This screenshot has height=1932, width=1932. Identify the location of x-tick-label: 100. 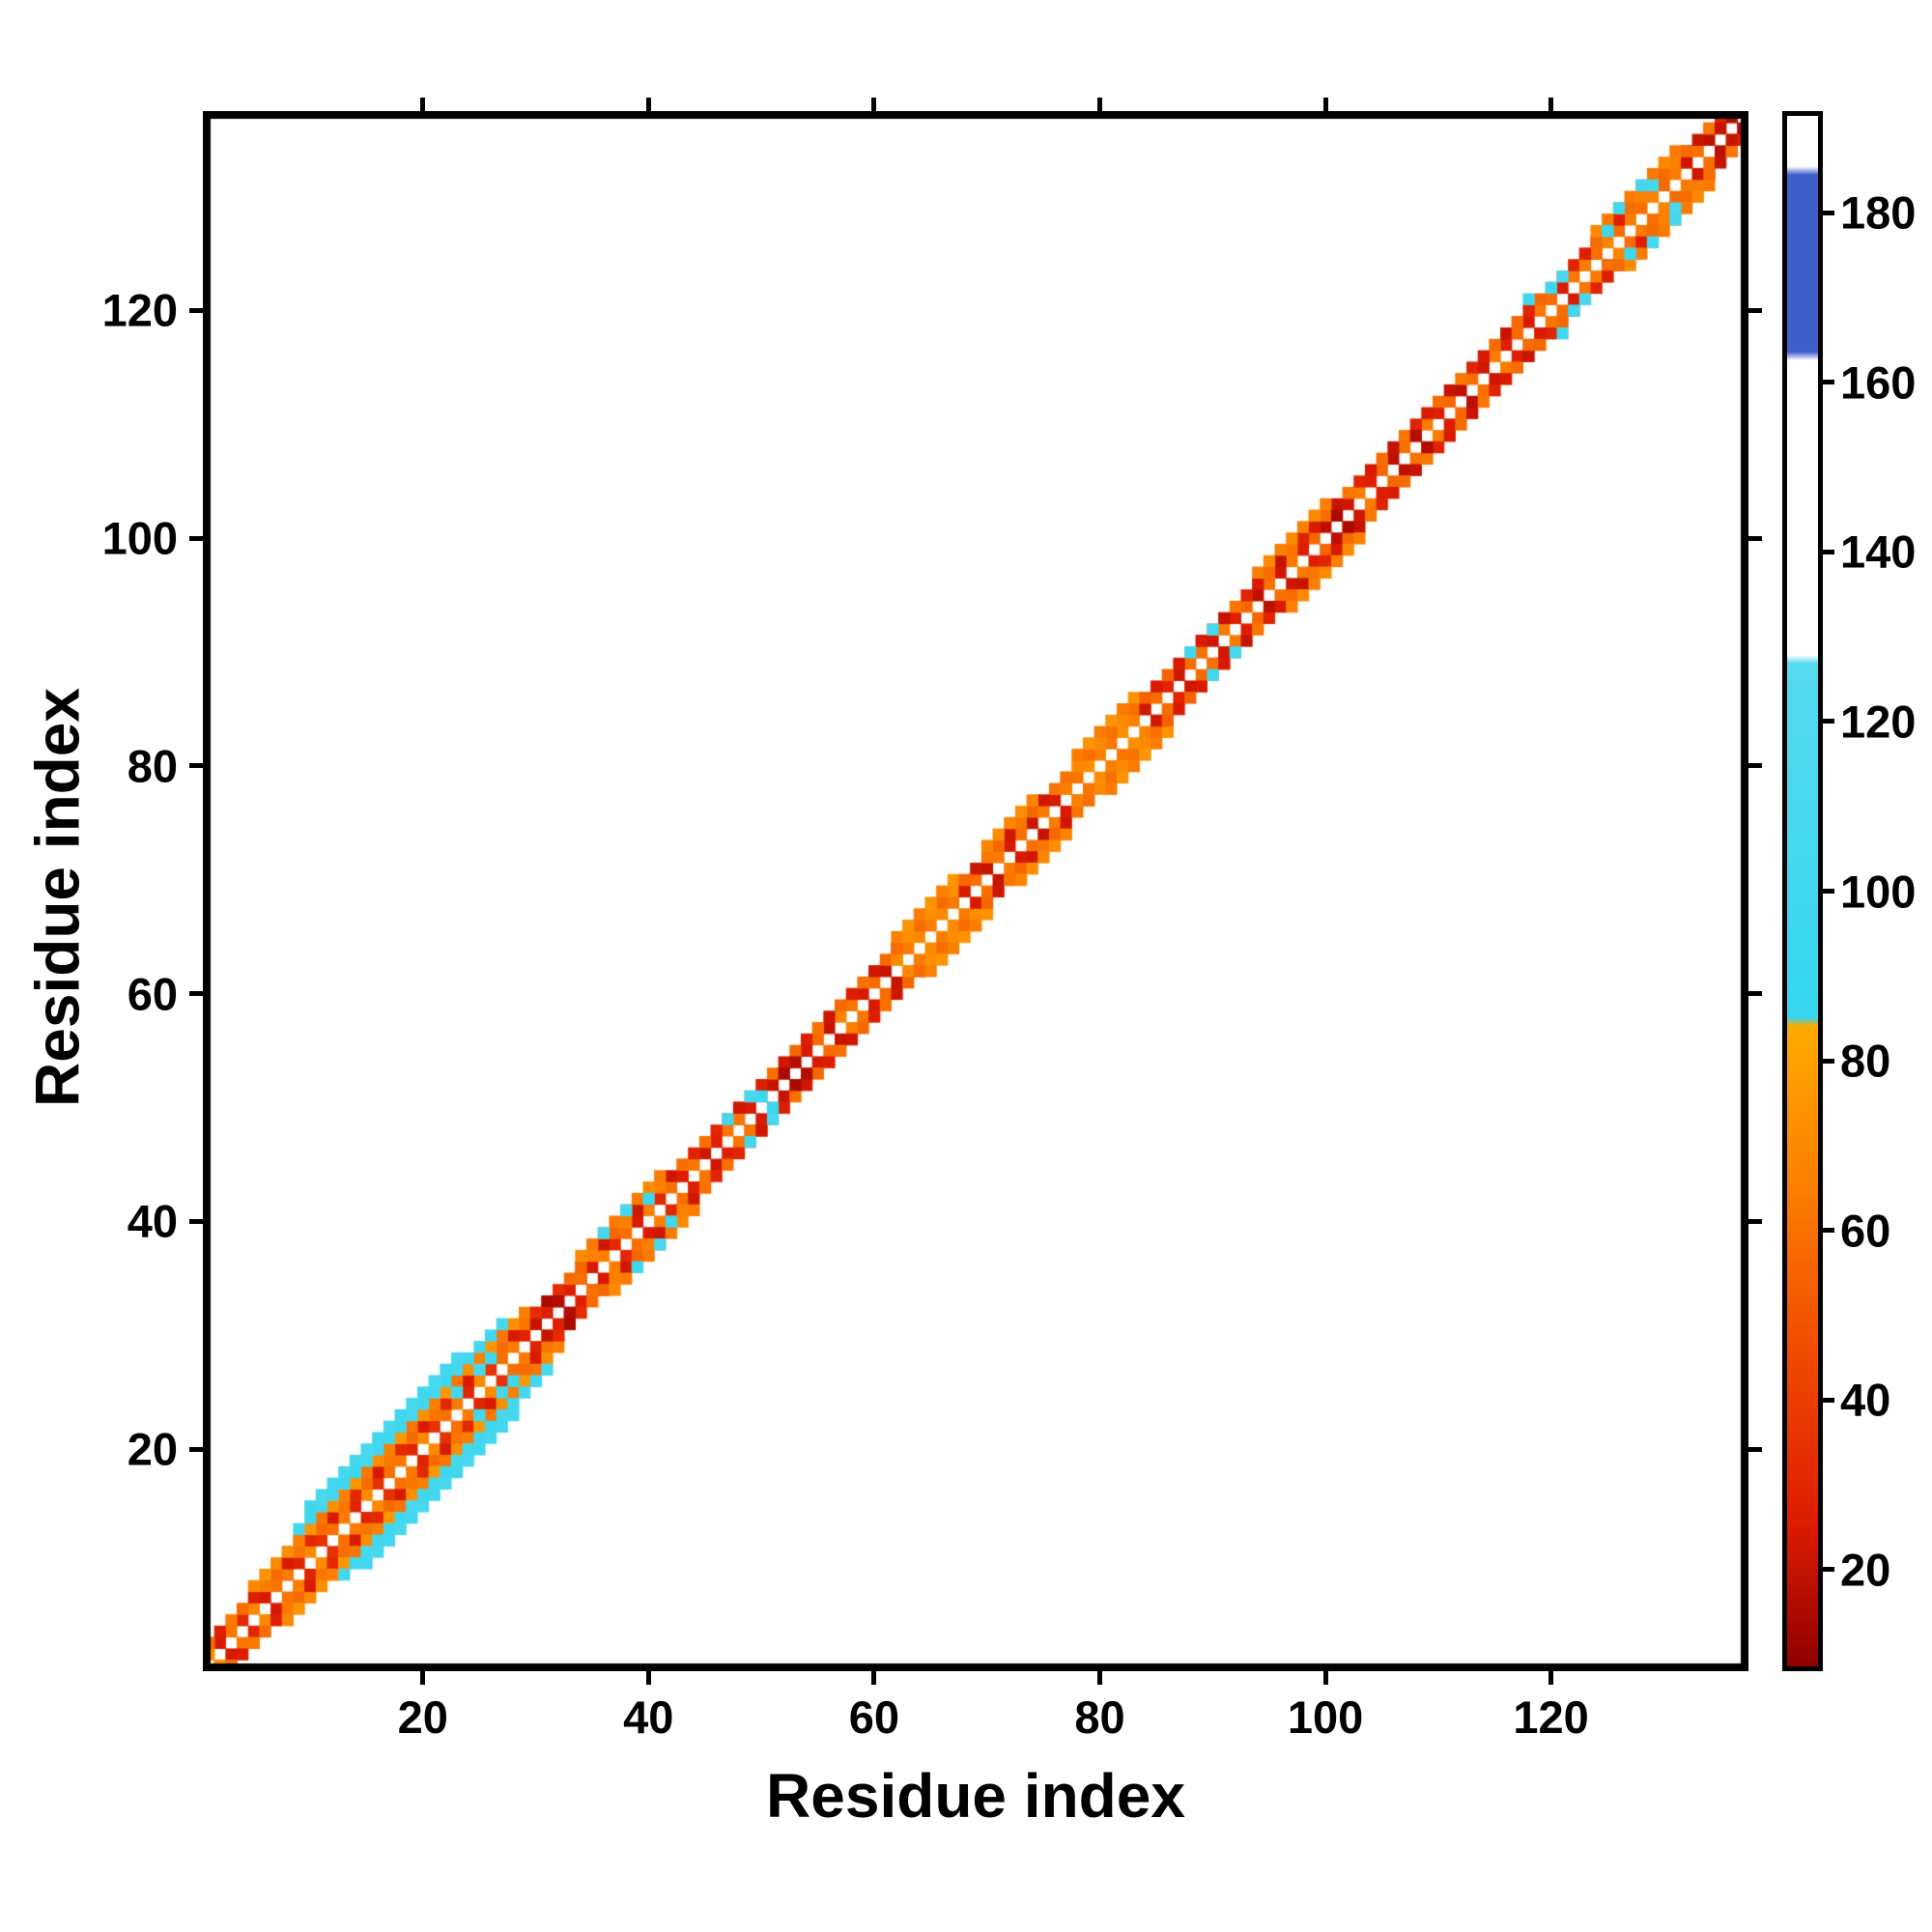
(1325, 1717).